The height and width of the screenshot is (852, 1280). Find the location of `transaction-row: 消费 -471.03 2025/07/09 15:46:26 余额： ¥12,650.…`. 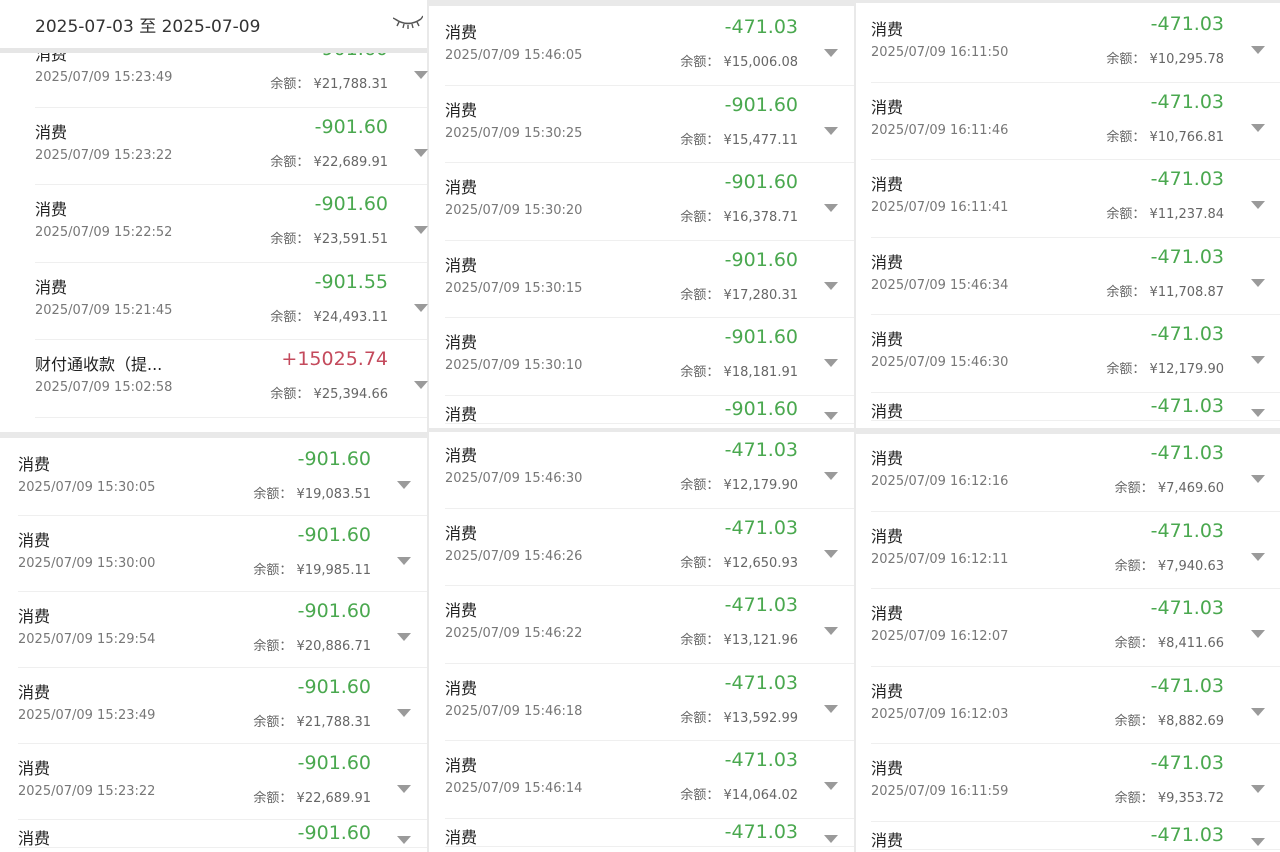

transaction-row: 消费 -471.03 2025/07/09 15:46:26 余额： ¥12,650.… is located at coordinates (641, 547).